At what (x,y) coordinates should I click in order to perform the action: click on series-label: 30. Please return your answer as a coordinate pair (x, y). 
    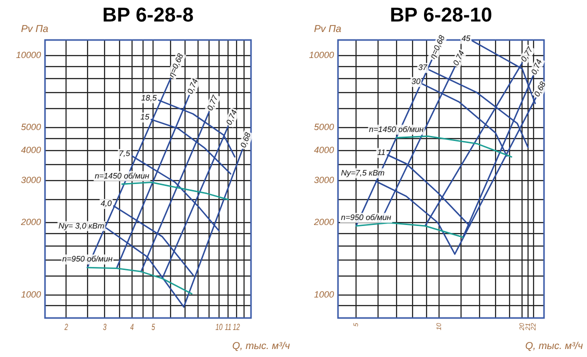
    Looking at the image, I should click on (416, 81).